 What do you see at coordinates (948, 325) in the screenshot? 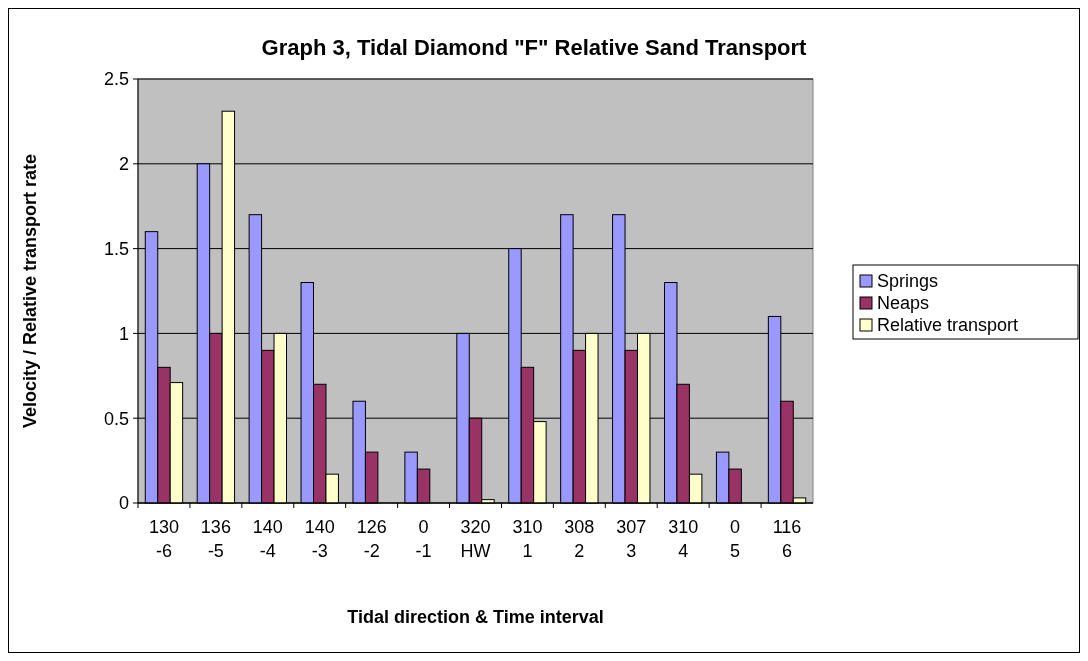
I see `legend-label: Relative transport` at bounding box center [948, 325].